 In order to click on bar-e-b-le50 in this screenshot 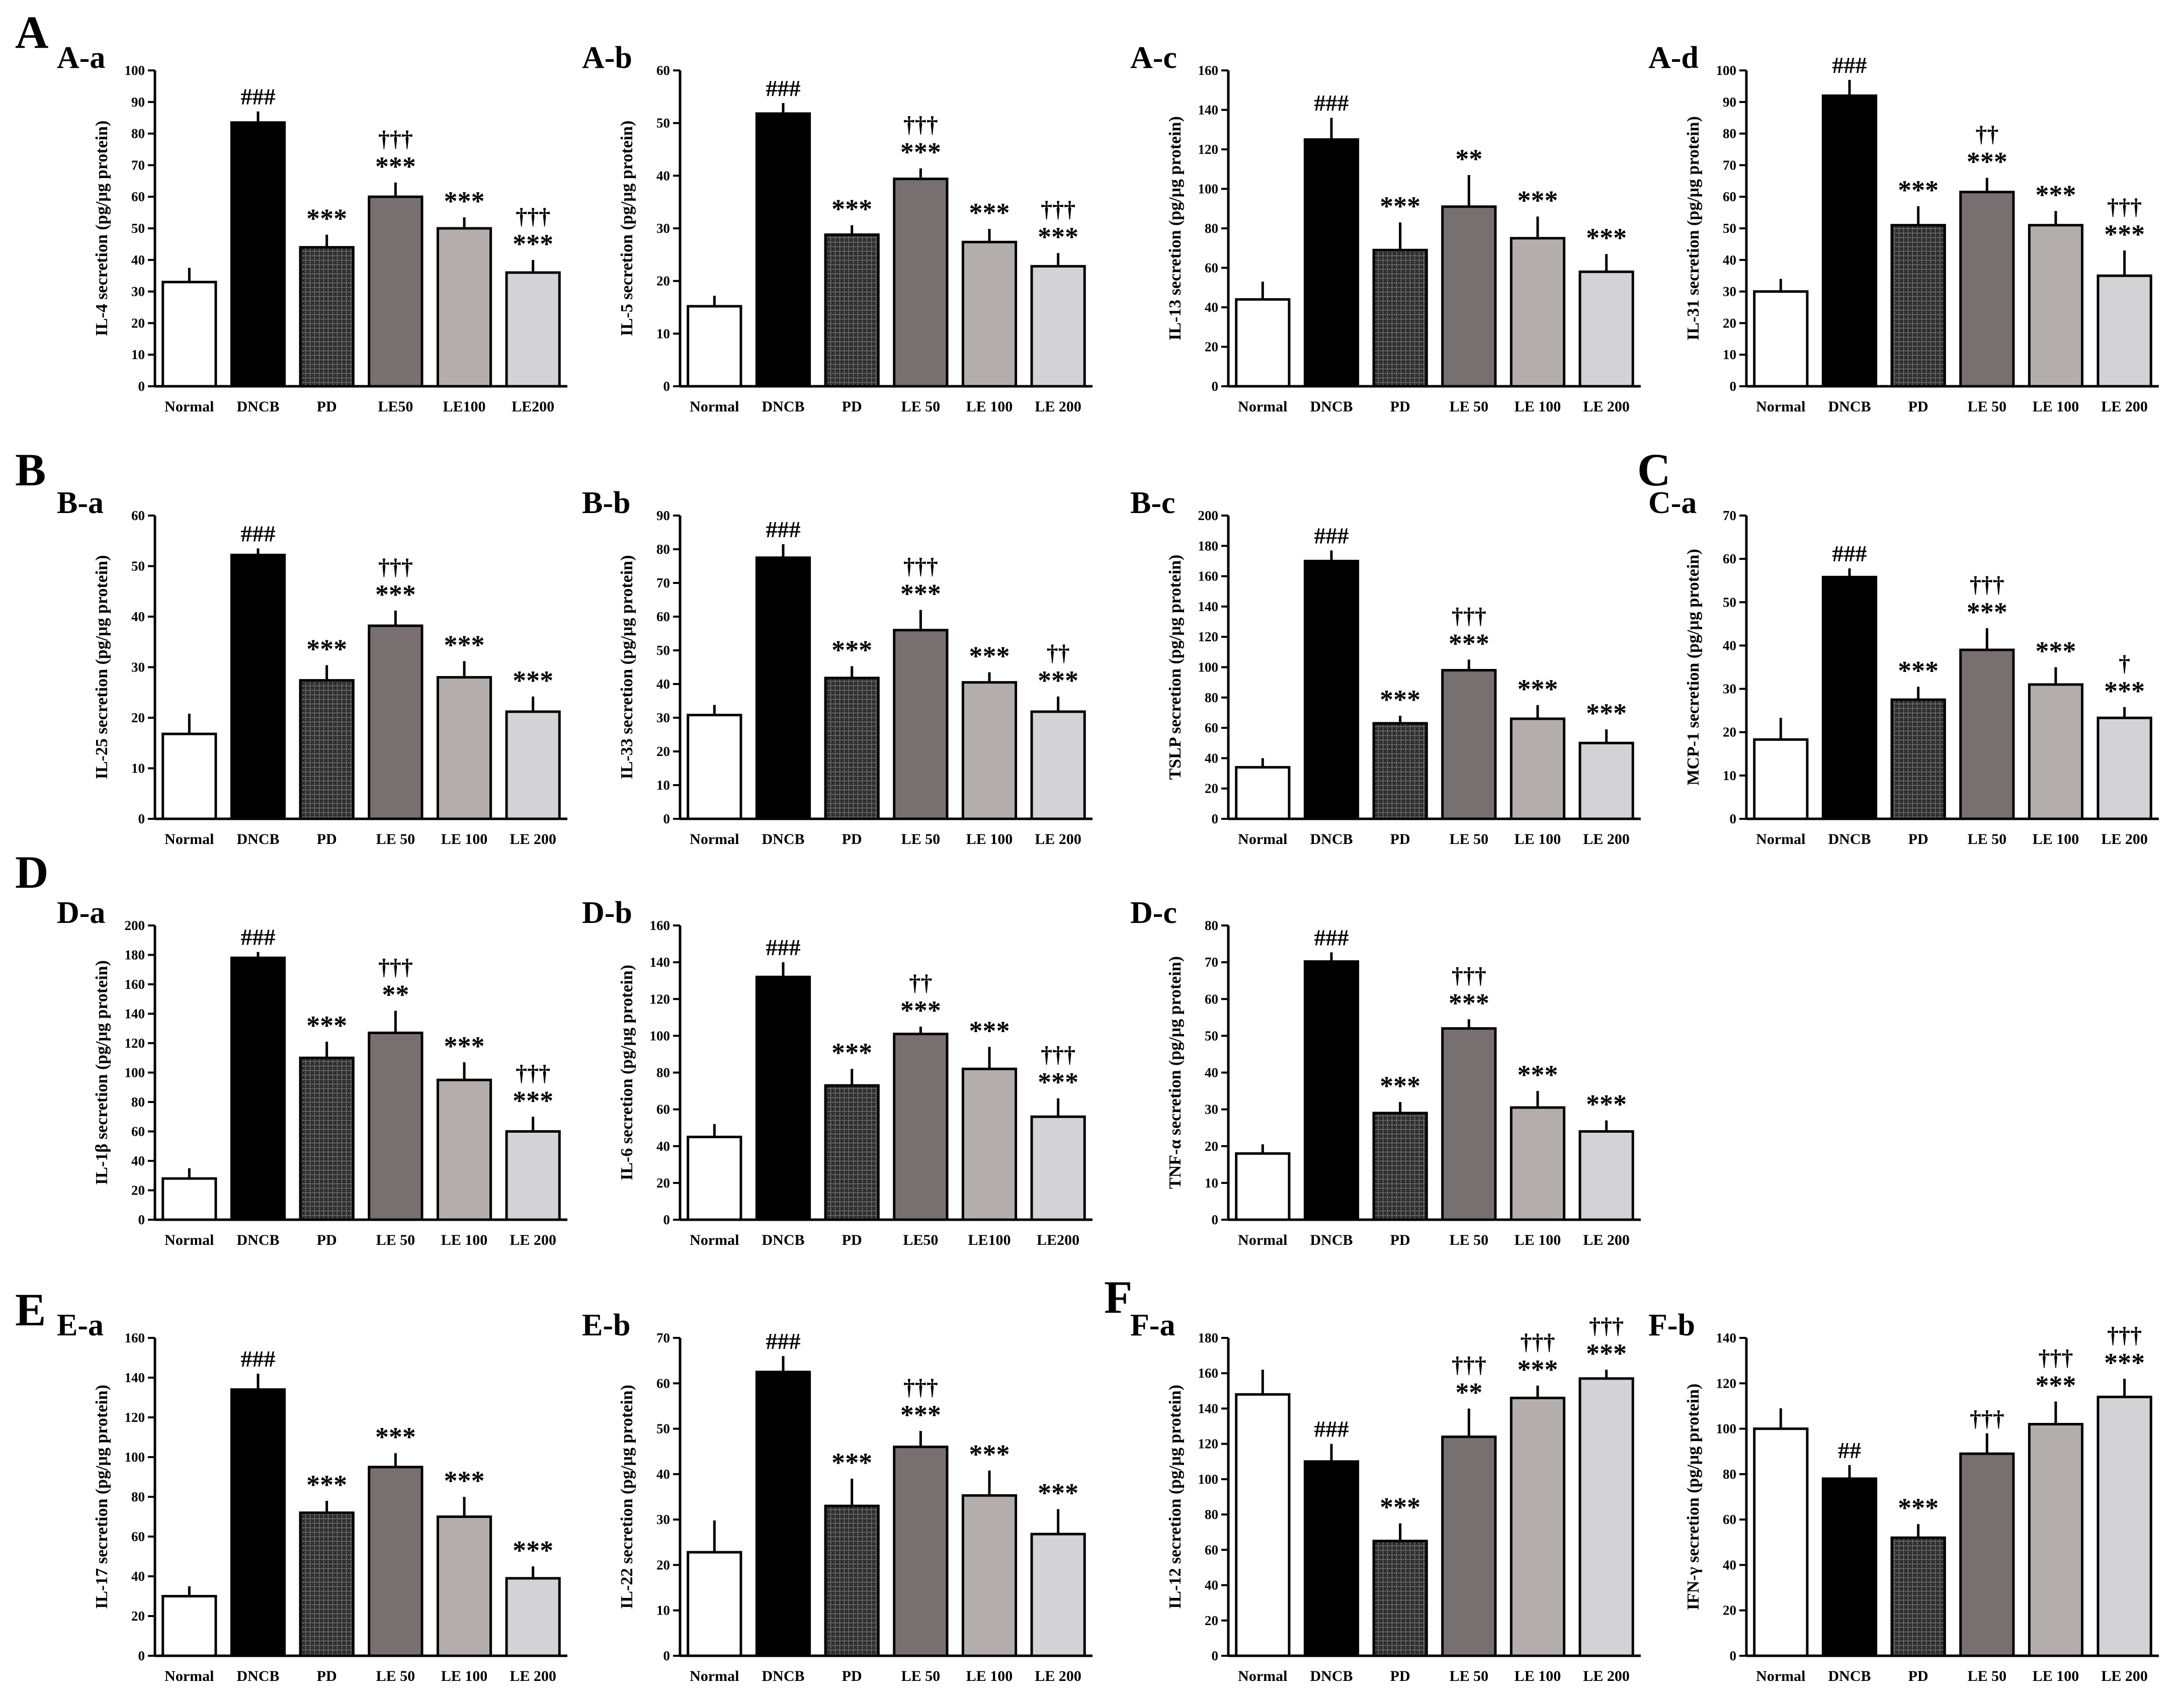, I will do `click(921, 1551)`.